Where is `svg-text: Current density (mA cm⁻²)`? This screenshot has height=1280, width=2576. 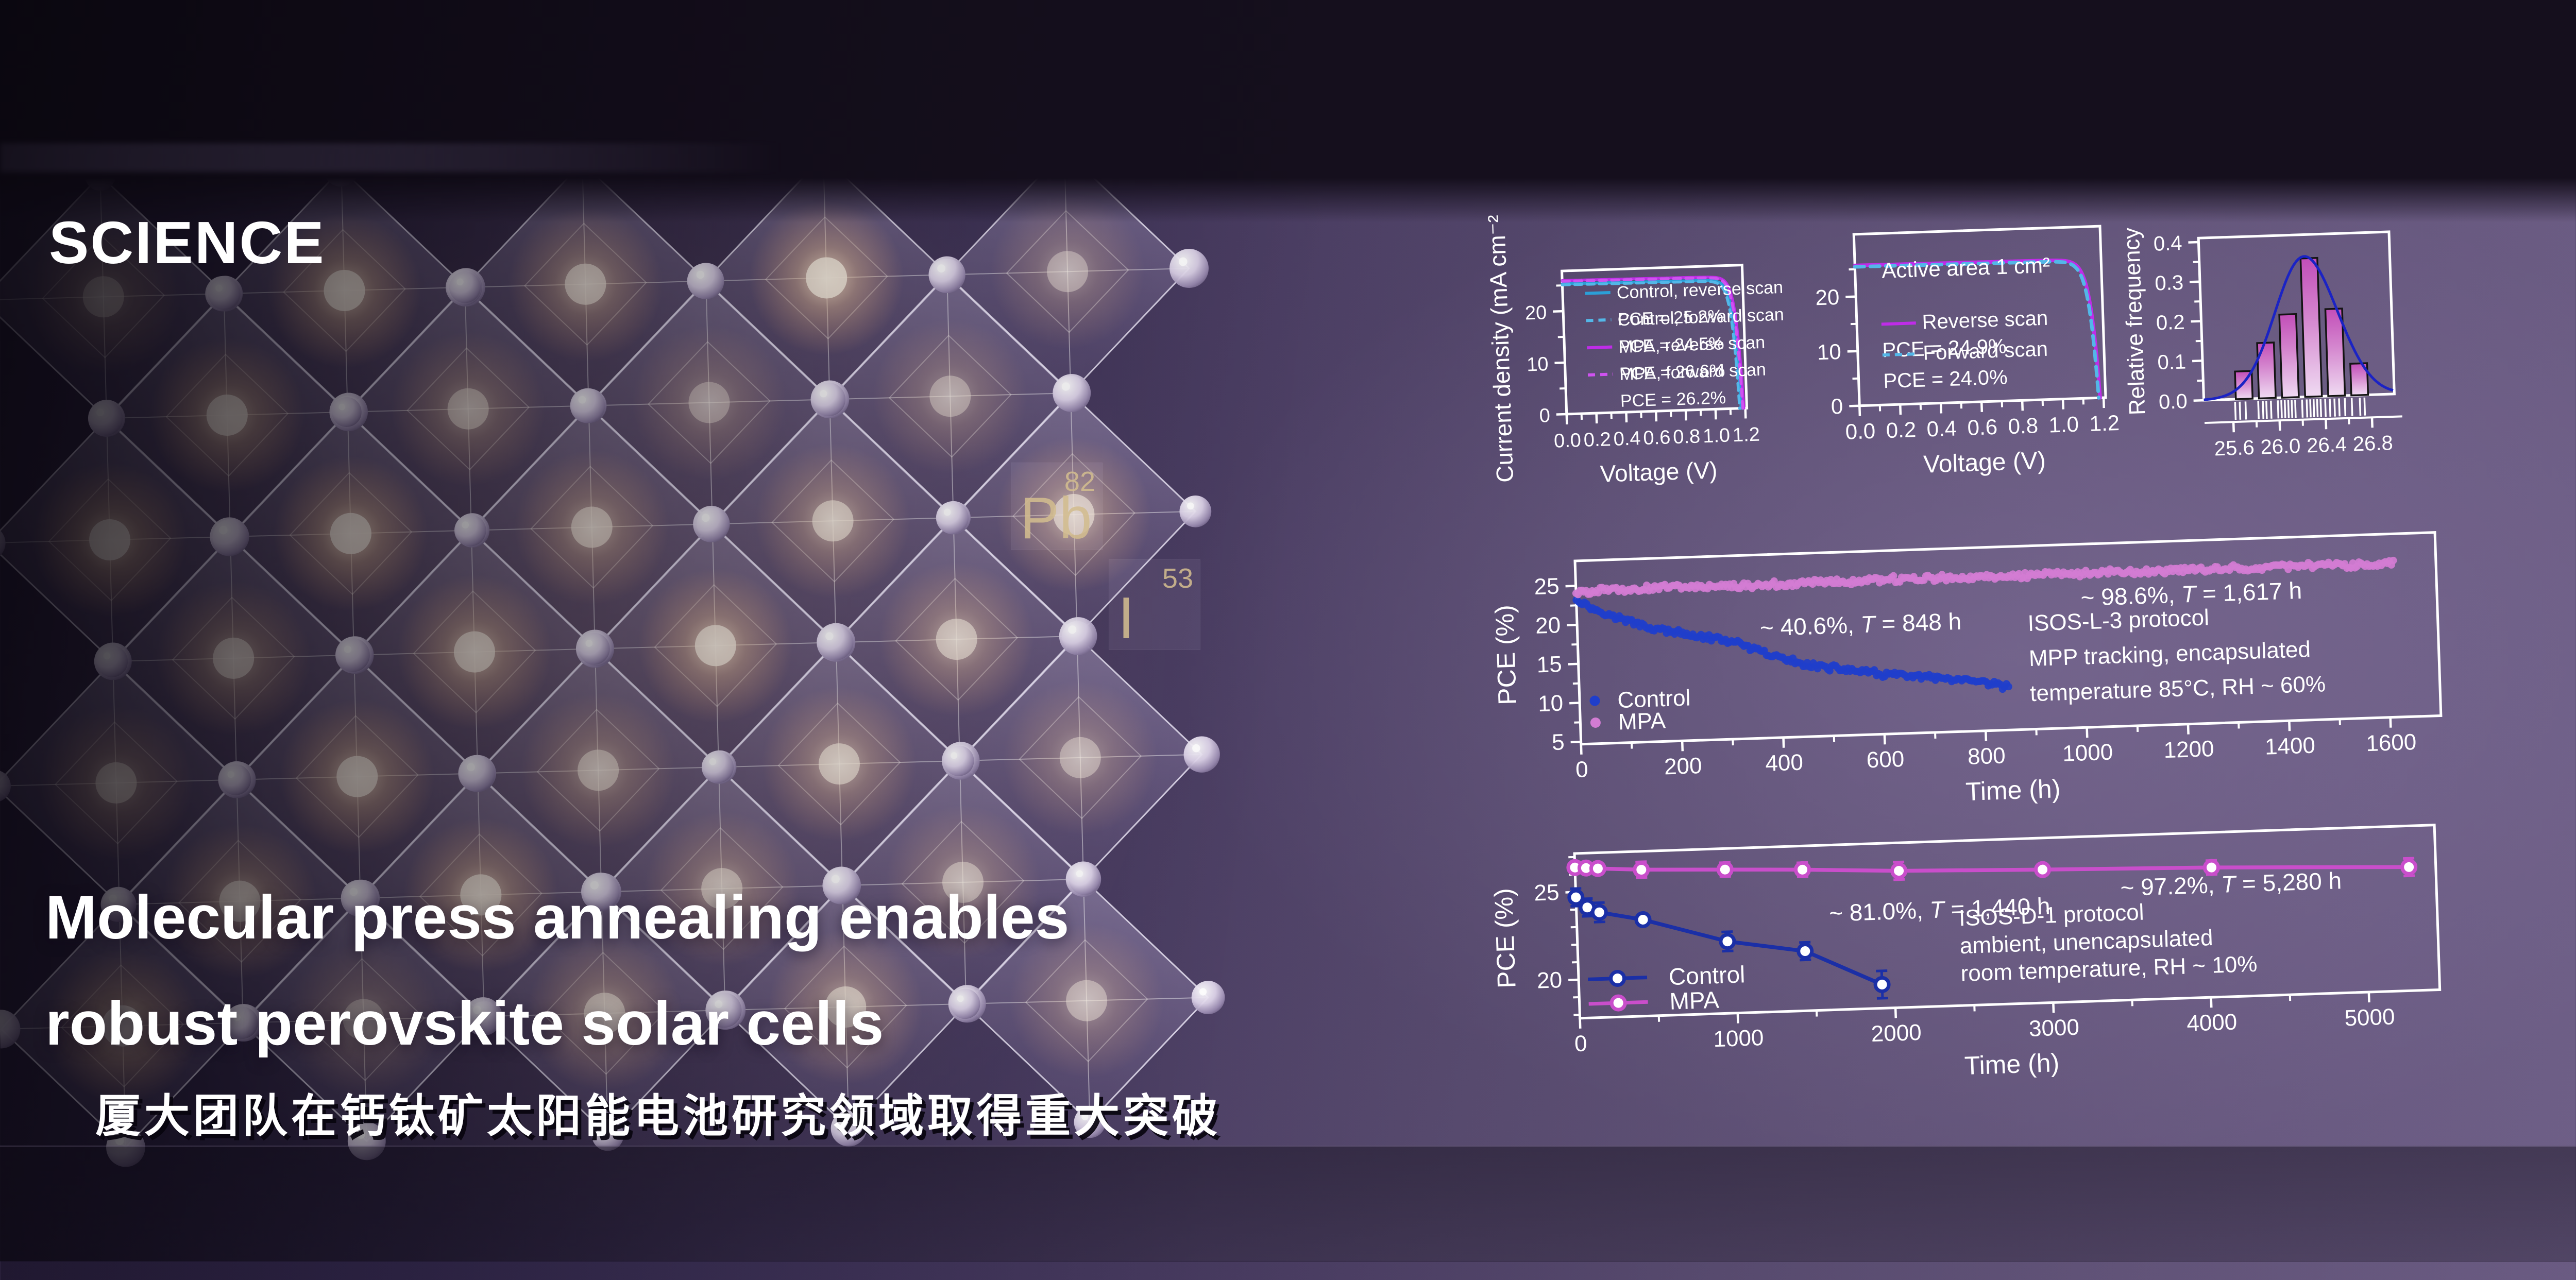 svg-text: Current density (mA cm⁻²) is located at coordinates (1500, 345).